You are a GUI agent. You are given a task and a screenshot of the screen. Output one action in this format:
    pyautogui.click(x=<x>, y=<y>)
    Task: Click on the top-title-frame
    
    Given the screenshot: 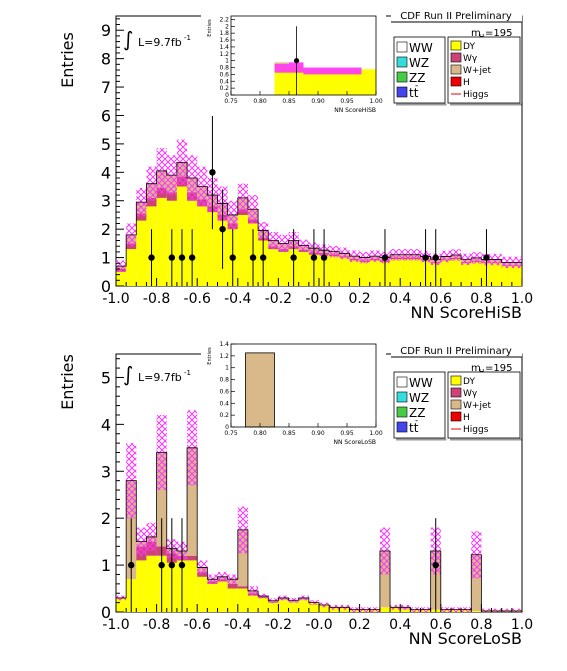 What is the action you would take?
    pyautogui.click(x=456, y=15)
    